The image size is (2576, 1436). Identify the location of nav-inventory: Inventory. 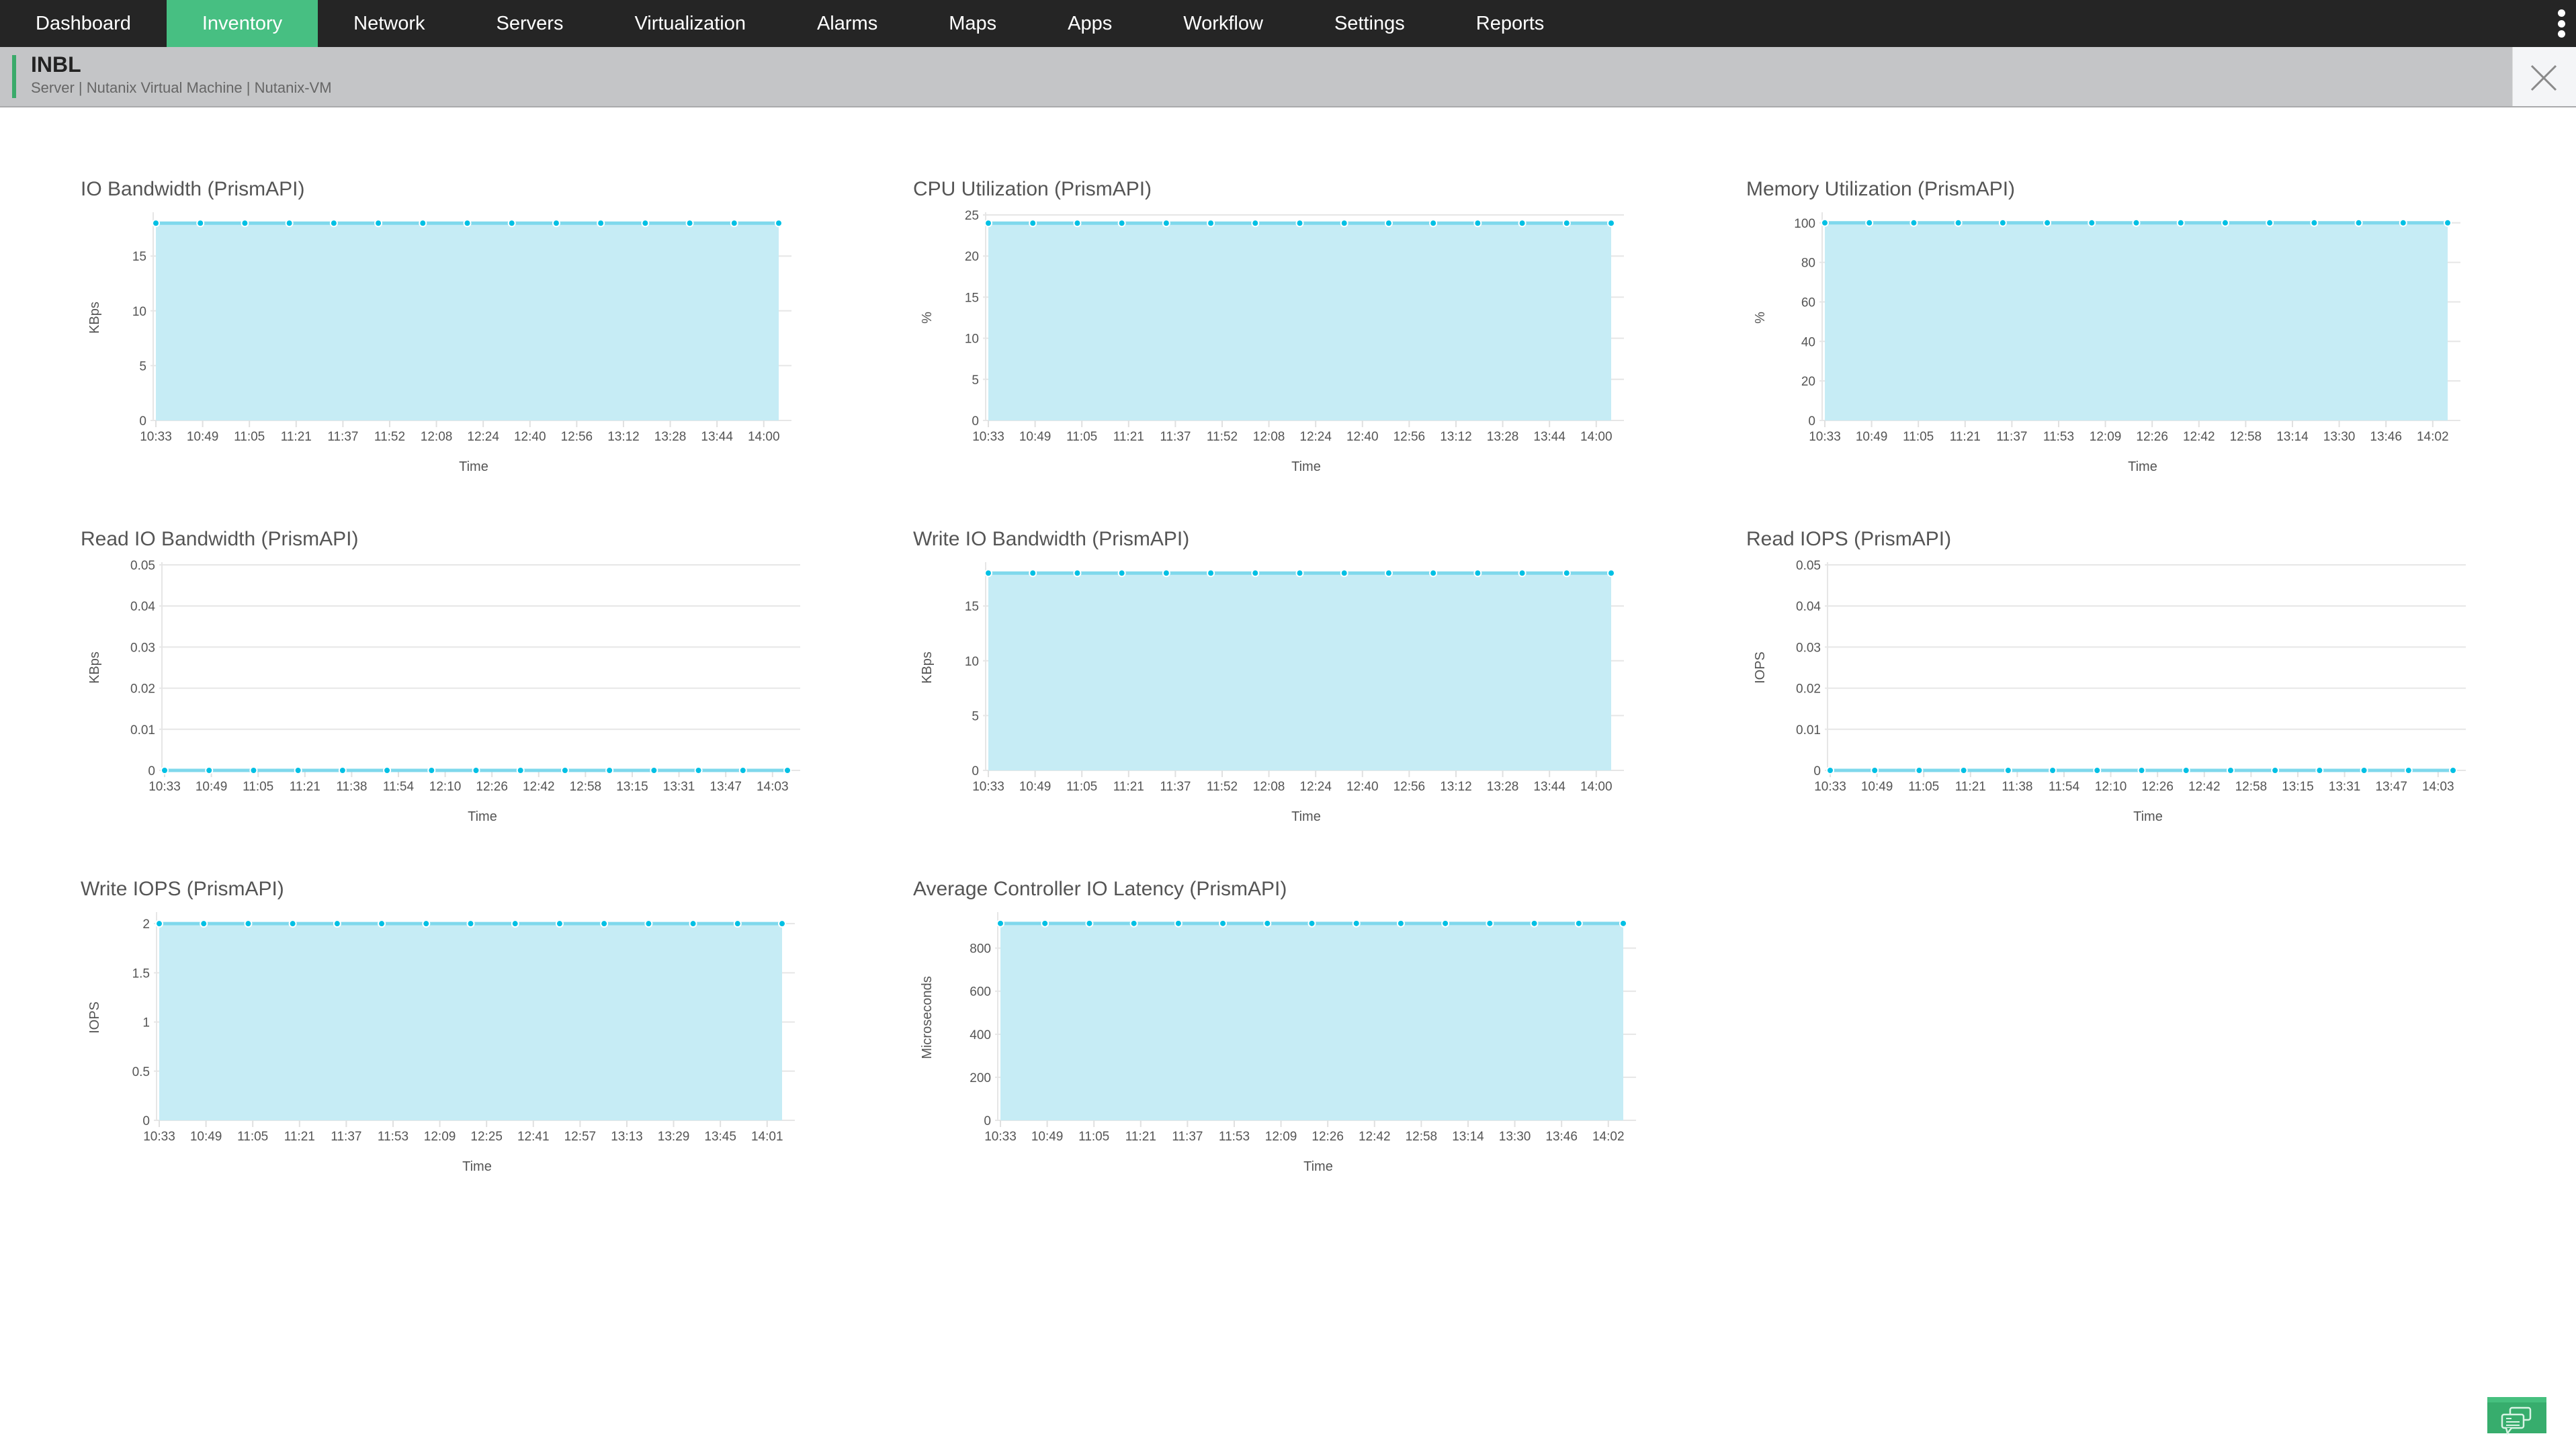
(242, 23).